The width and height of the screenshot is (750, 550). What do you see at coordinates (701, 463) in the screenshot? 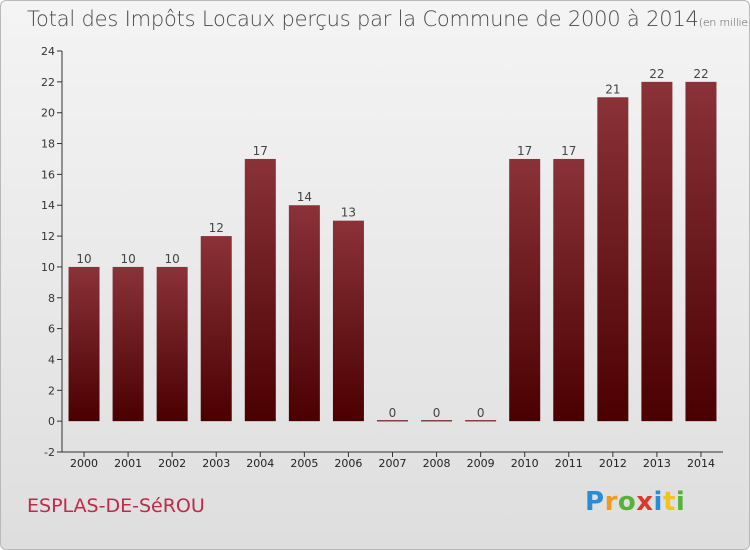
I see `x-tick-label: 2014` at bounding box center [701, 463].